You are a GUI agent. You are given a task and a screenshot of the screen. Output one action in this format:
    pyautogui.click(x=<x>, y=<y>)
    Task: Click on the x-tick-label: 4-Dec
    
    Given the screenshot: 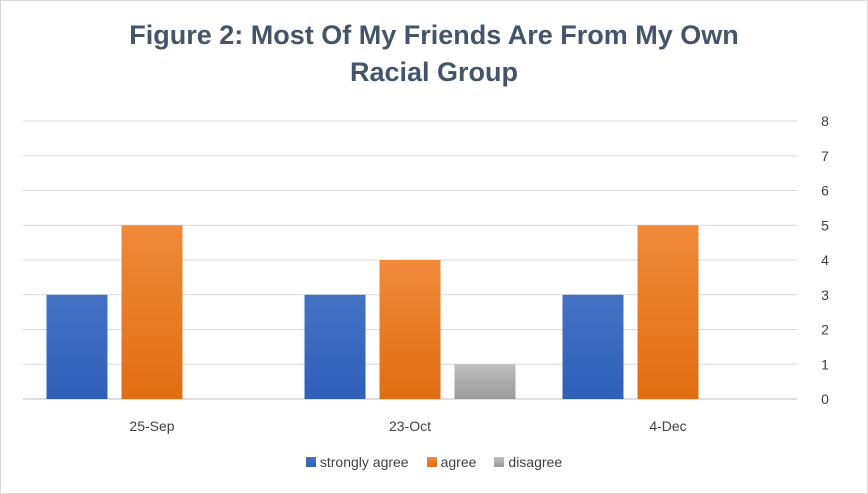 What is the action you would take?
    pyautogui.click(x=667, y=426)
    